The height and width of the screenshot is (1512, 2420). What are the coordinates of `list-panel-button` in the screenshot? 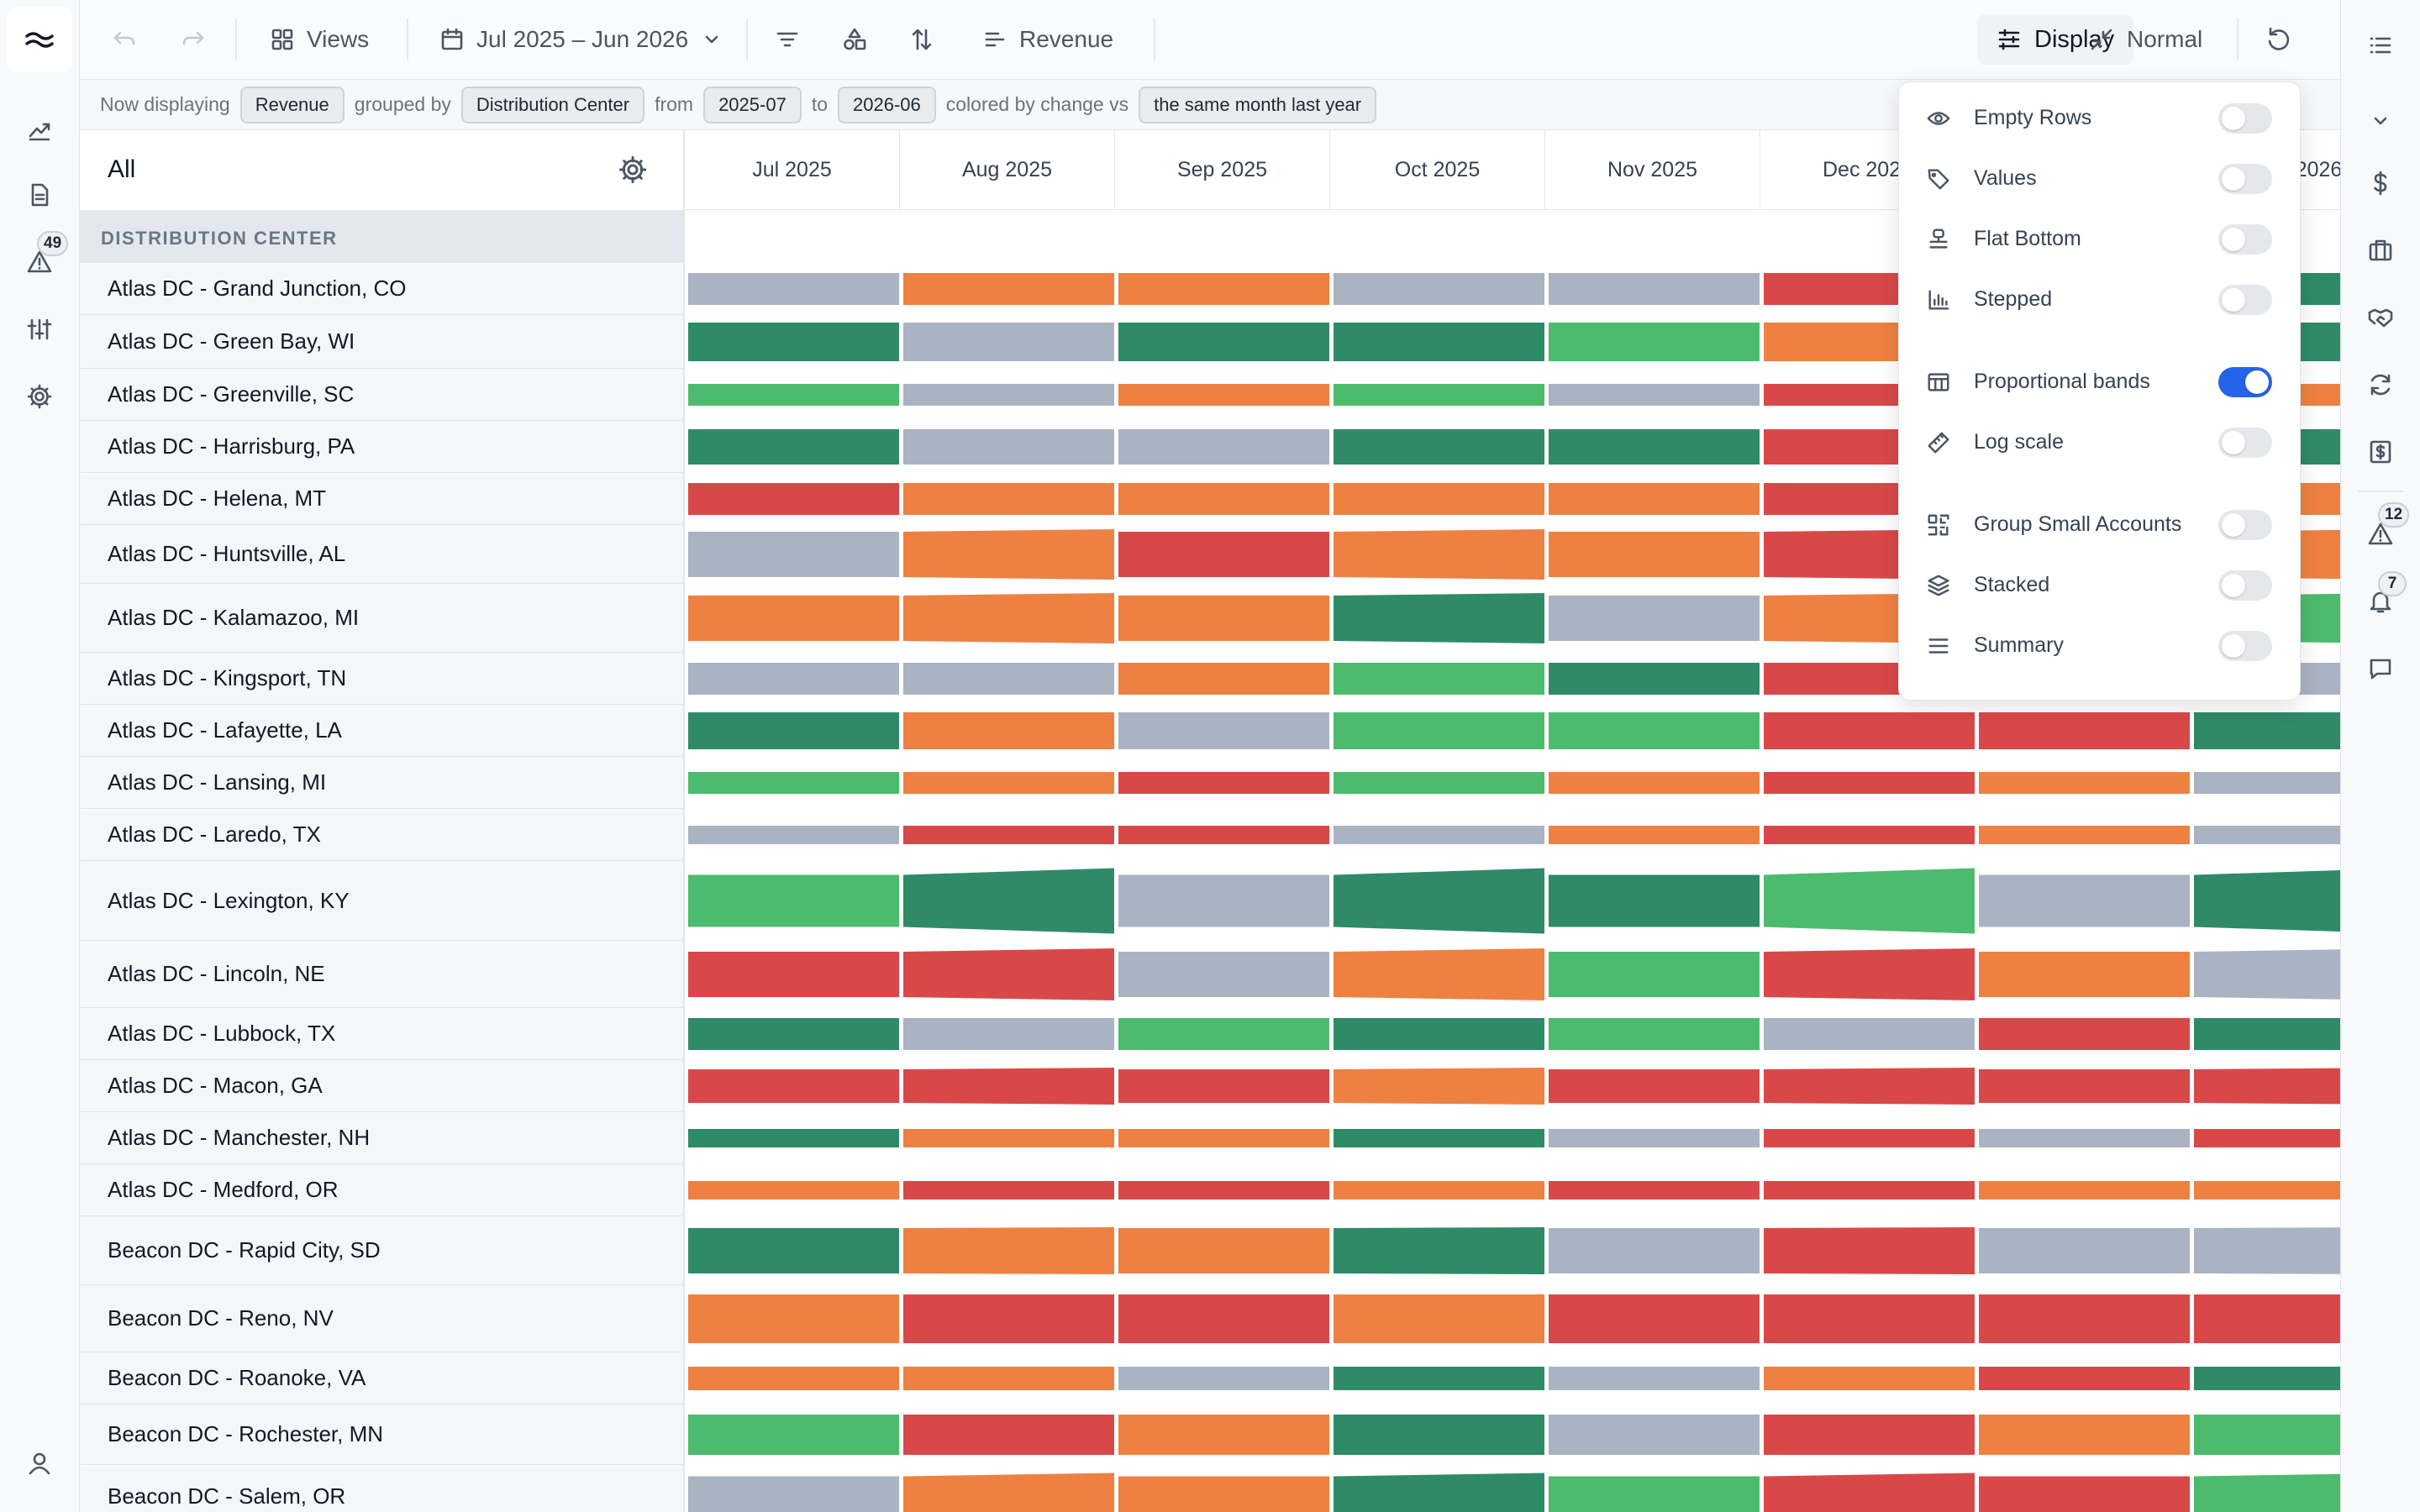 It's located at (2381, 45).